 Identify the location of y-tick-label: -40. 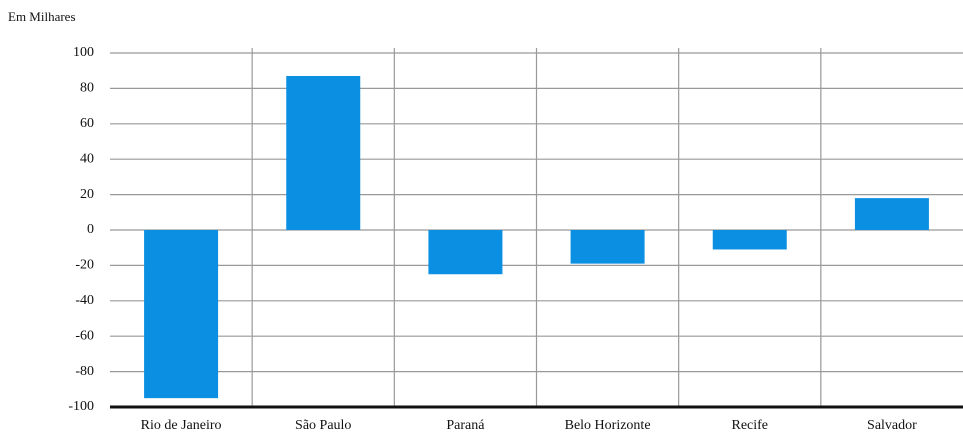
(84, 300).